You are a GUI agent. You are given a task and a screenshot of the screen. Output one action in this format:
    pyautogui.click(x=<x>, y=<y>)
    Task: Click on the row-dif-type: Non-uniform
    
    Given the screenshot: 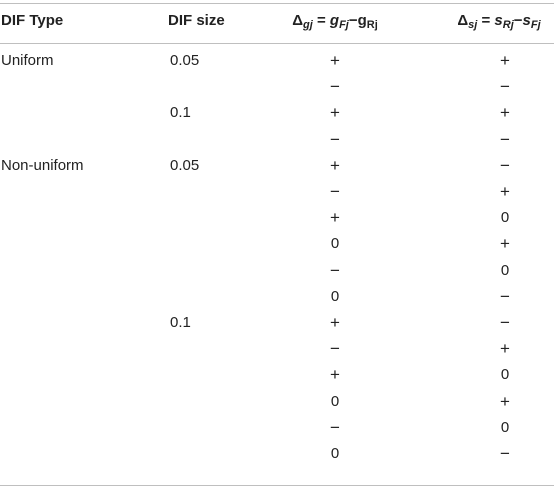 What is the action you would take?
    pyautogui.click(x=42, y=165)
    